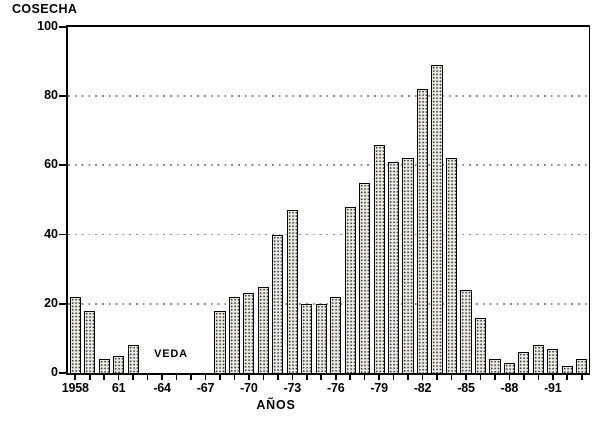 This screenshot has height=421, width=600. What do you see at coordinates (379, 388) in the screenshot?
I see `x-tick-label: -79` at bounding box center [379, 388].